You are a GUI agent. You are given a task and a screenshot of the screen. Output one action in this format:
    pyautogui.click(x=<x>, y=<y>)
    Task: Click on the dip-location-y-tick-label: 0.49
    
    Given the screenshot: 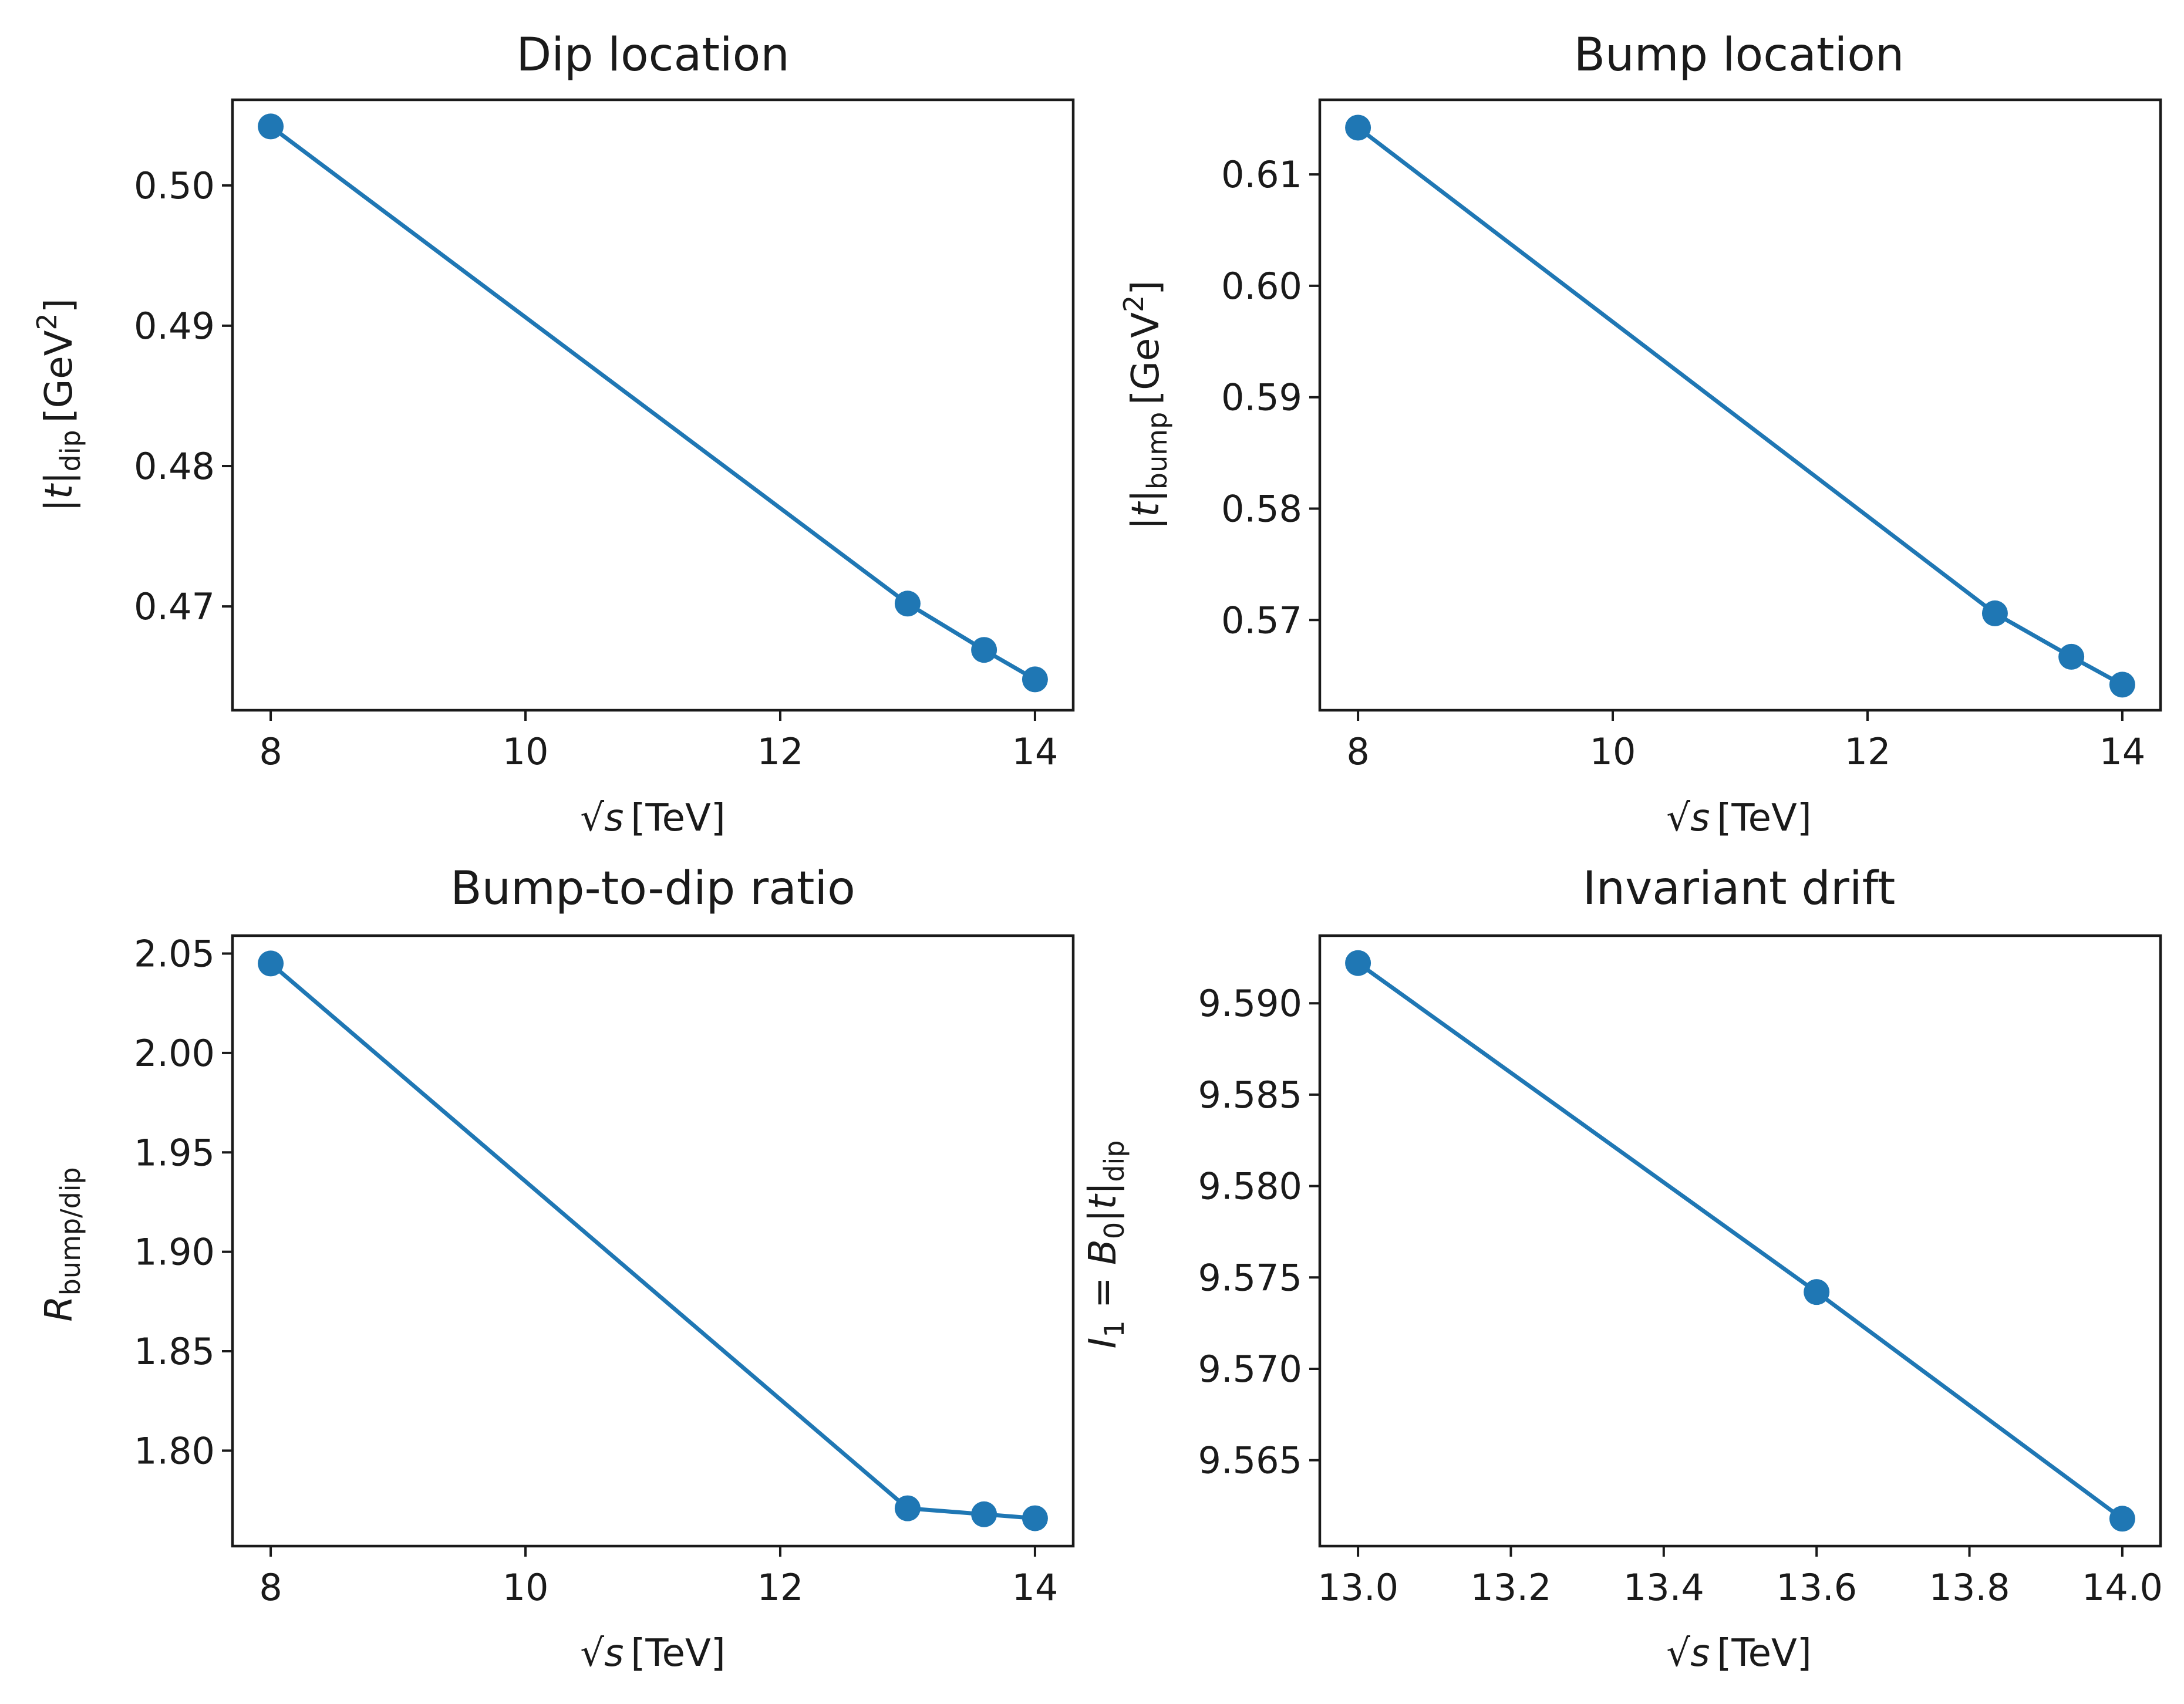 What is the action you would take?
    pyautogui.click(x=174, y=326)
    